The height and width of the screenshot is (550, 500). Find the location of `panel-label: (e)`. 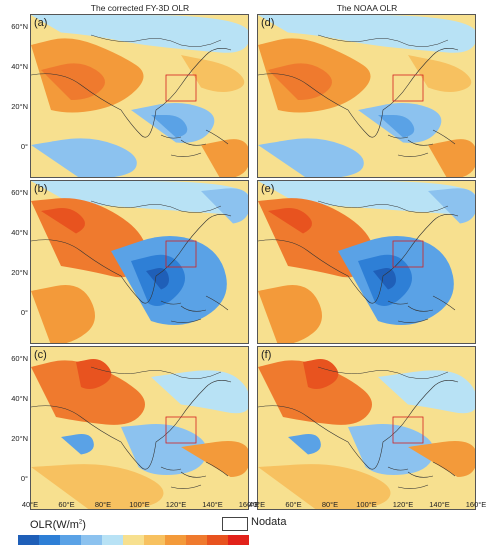

panel-label: (e) is located at coordinates (268, 189).